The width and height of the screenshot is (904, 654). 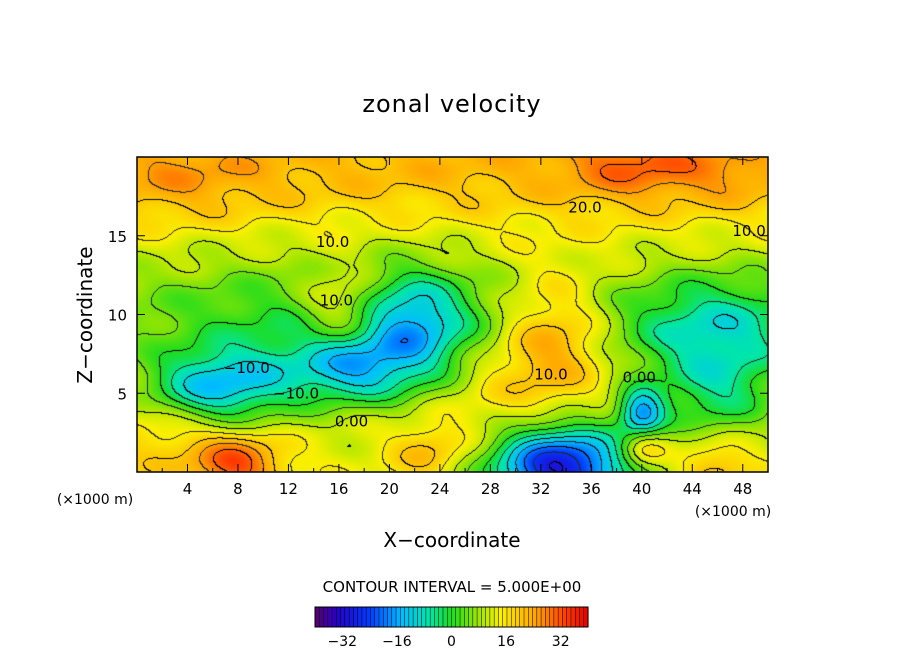 What do you see at coordinates (117, 237) in the screenshot?
I see `y-tick-label: 15` at bounding box center [117, 237].